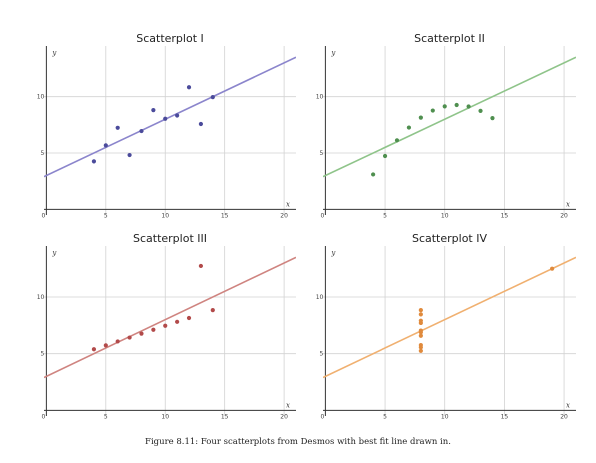 This screenshot has height=463, width=596. What do you see at coordinates (170, 38) in the screenshot?
I see `plot-title: Scatterplot I` at bounding box center [170, 38].